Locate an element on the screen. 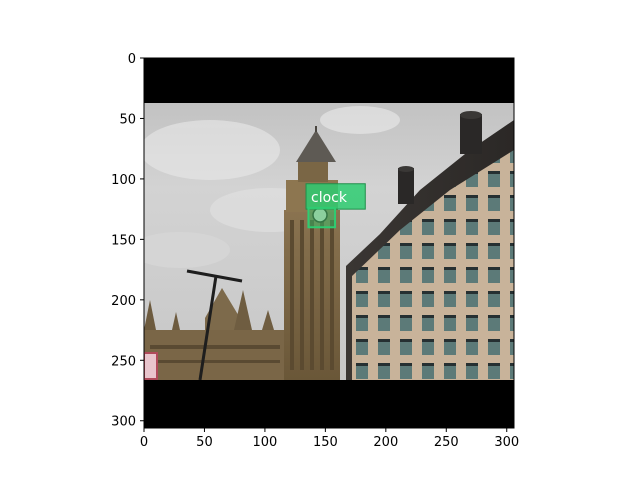  palace-building is located at coordinates (214, 334).